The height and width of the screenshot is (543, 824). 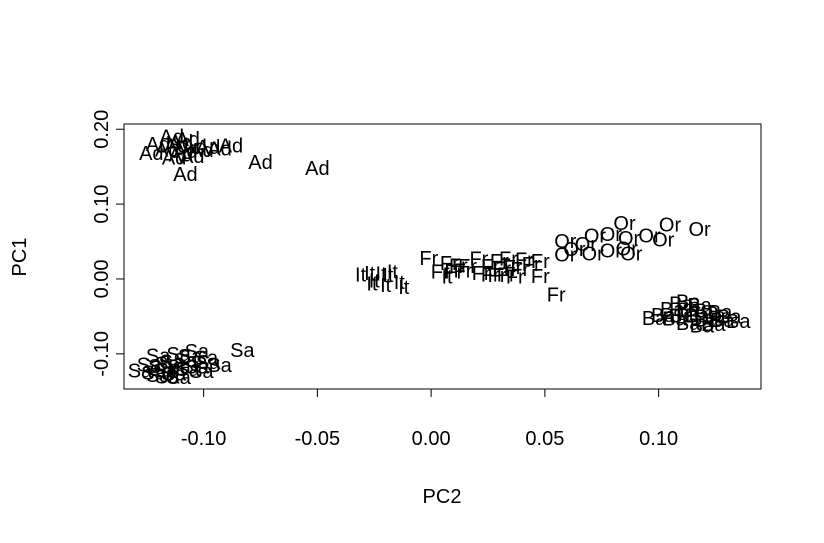 What do you see at coordinates (442, 497) in the screenshot?
I see `x-axis-title: PC2` at bounding box center [442, 497].